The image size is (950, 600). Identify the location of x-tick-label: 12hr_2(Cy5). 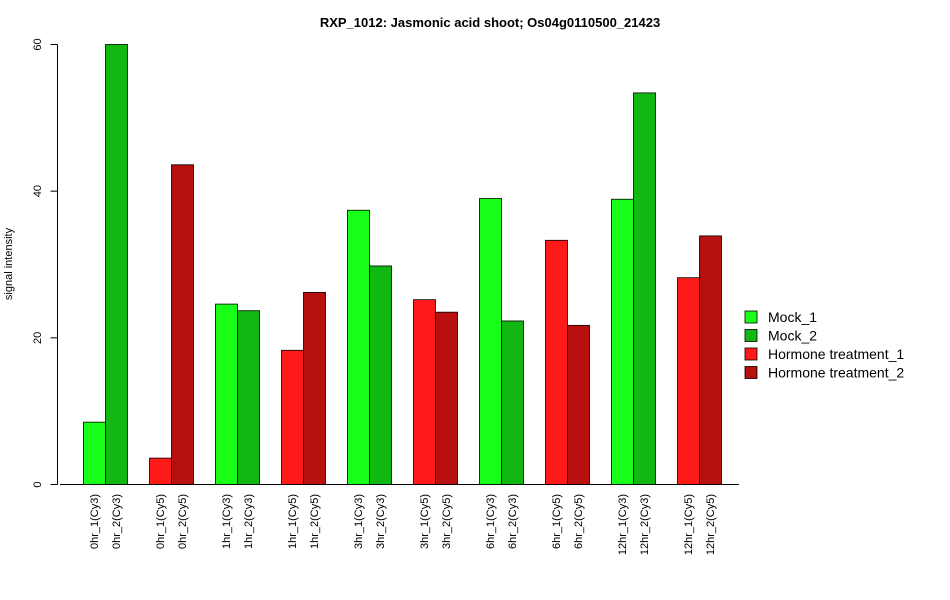
(711, 524).